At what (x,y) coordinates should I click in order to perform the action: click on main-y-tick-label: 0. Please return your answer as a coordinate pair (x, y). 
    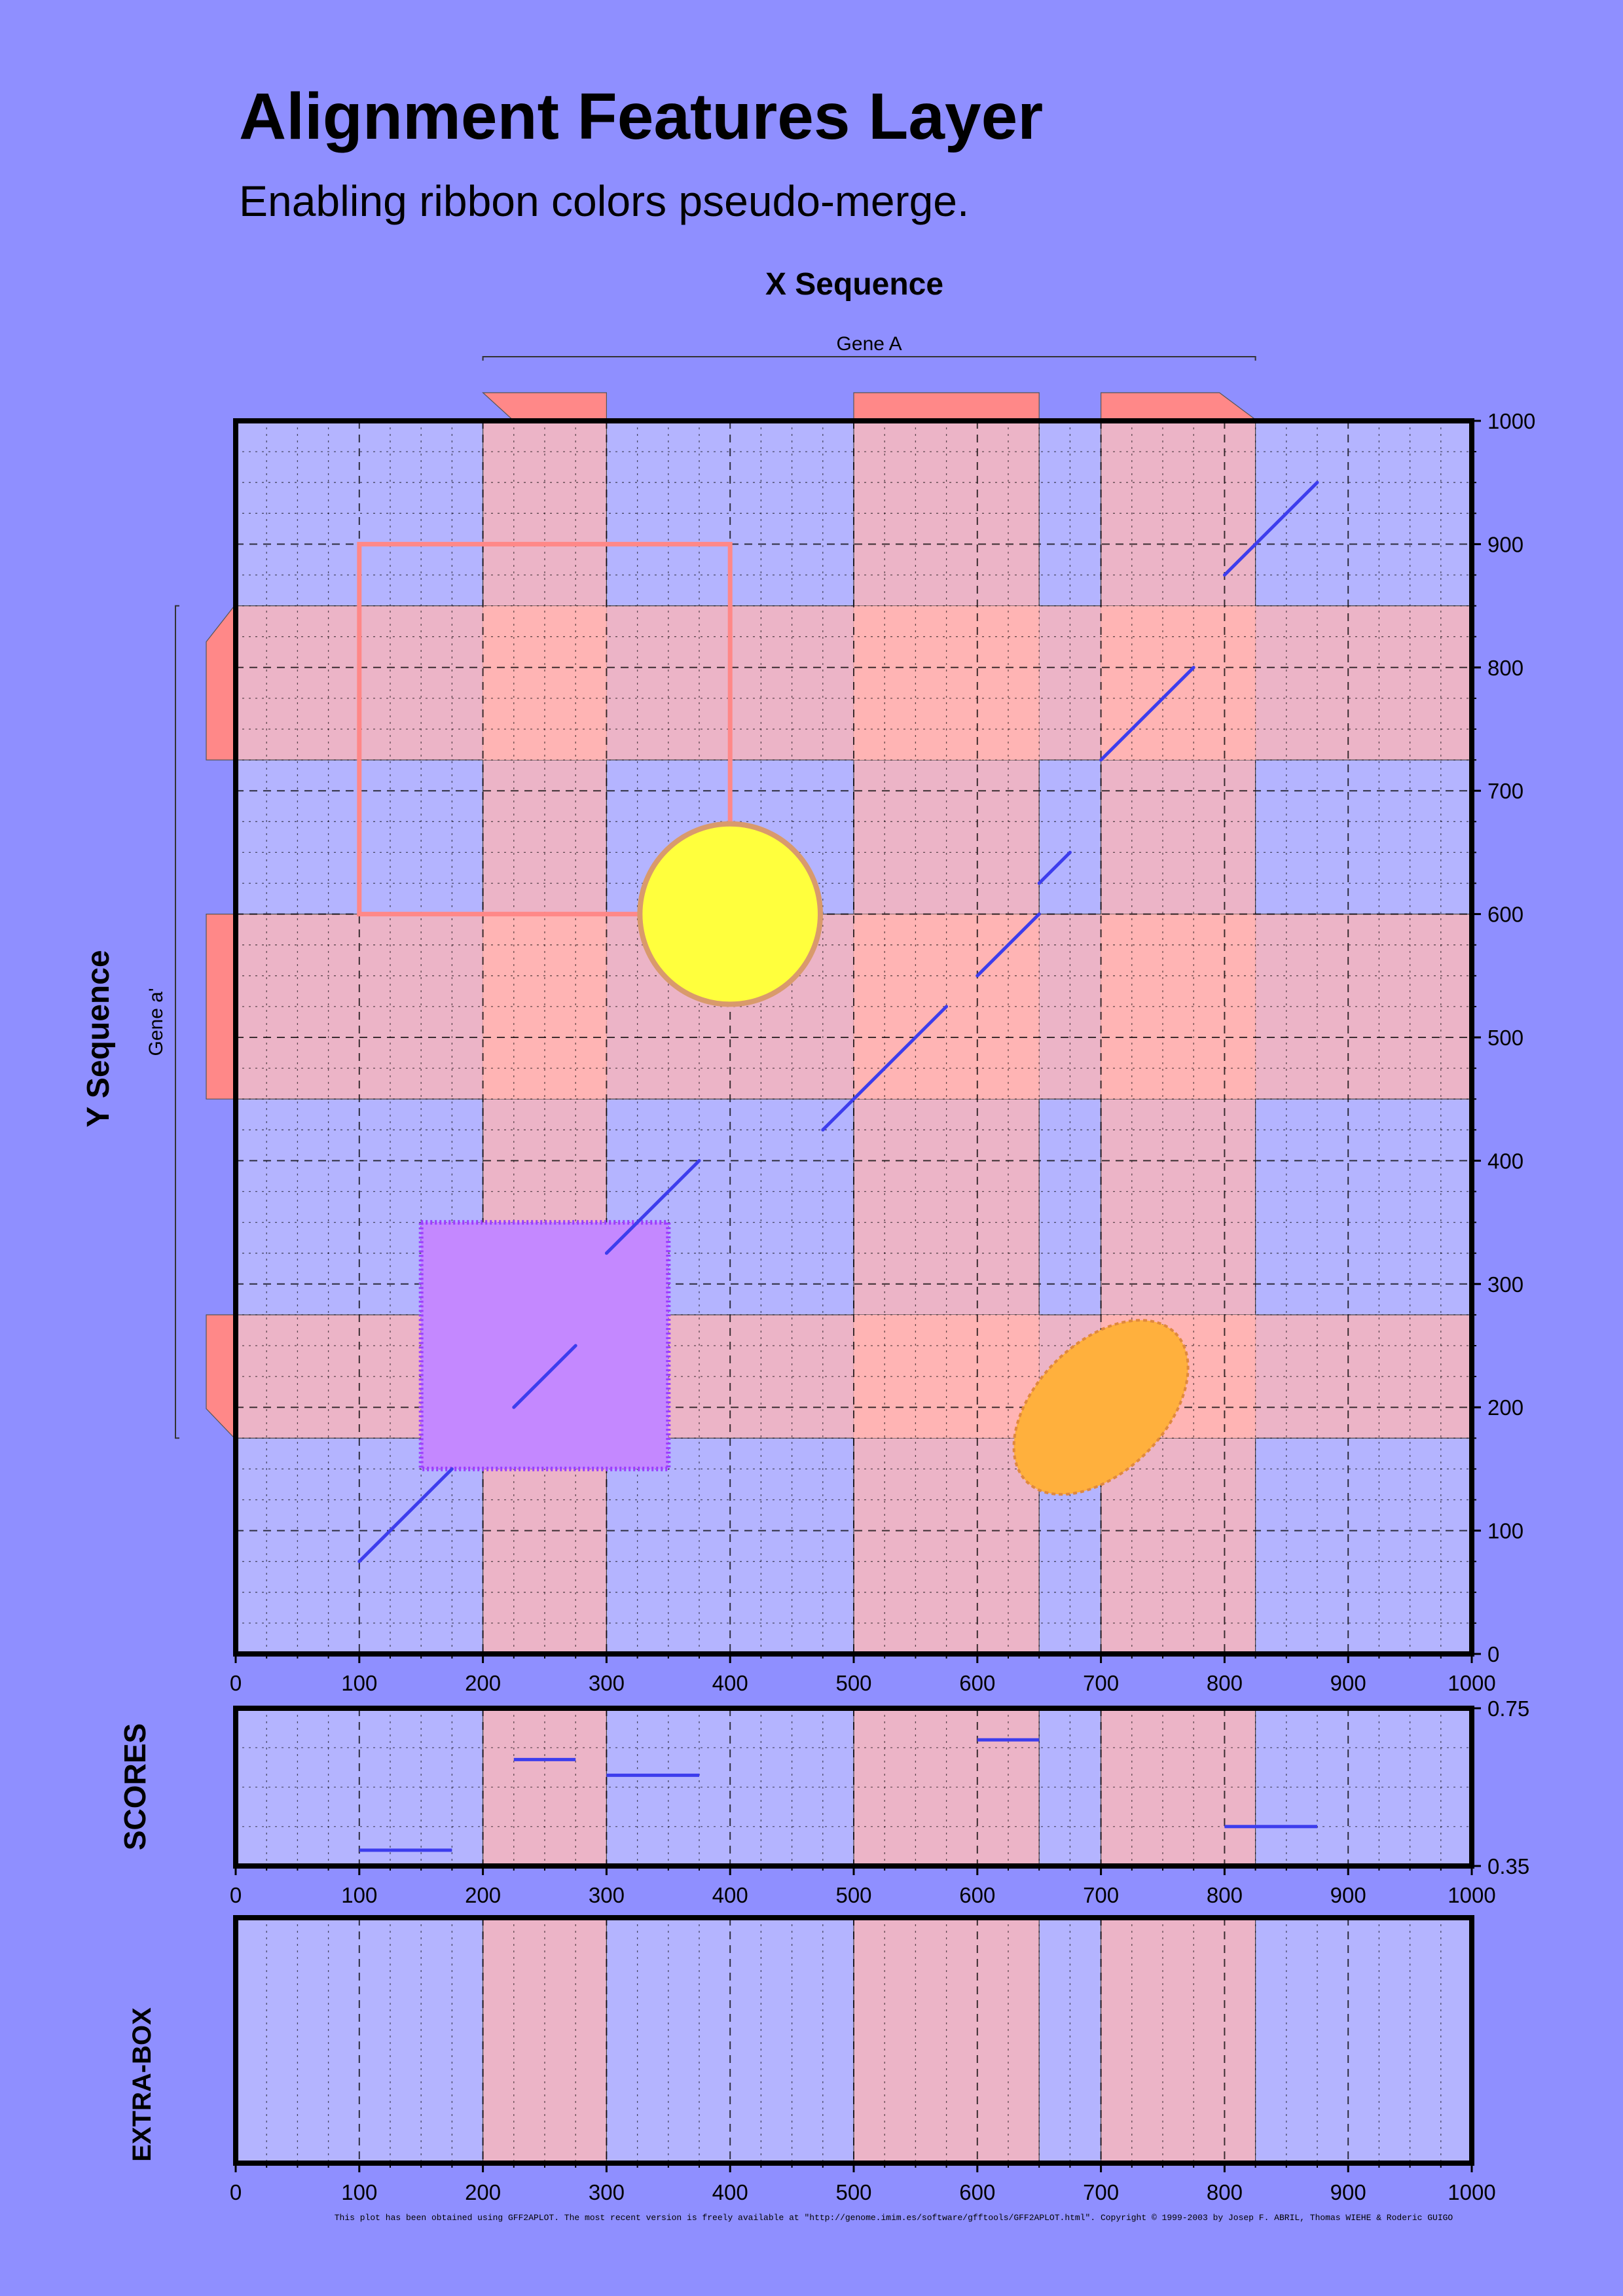
    Looking at the image, I should click on (1493, 1654).